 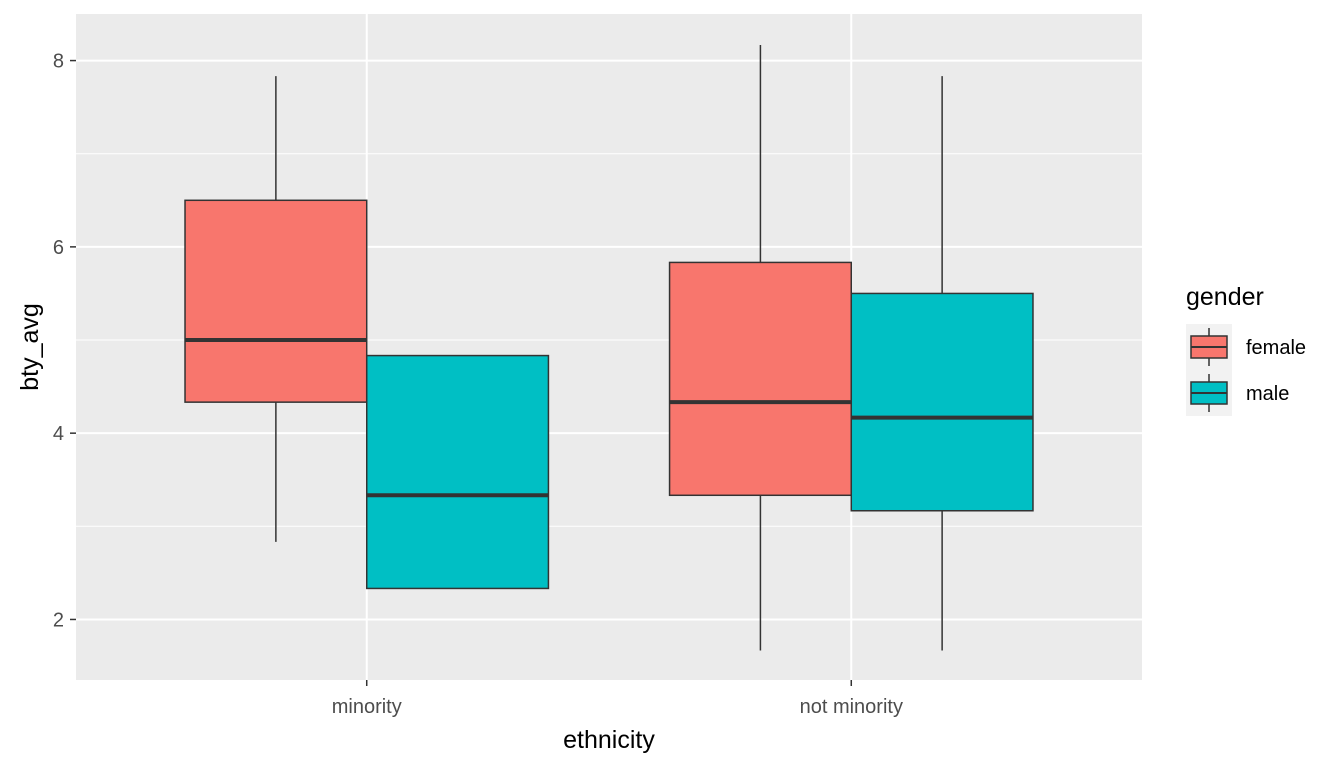 What do you see at coordinates (58, 434) in the screenshot?
I see `y-tick-label: 4` at bounding box center [58, 434].